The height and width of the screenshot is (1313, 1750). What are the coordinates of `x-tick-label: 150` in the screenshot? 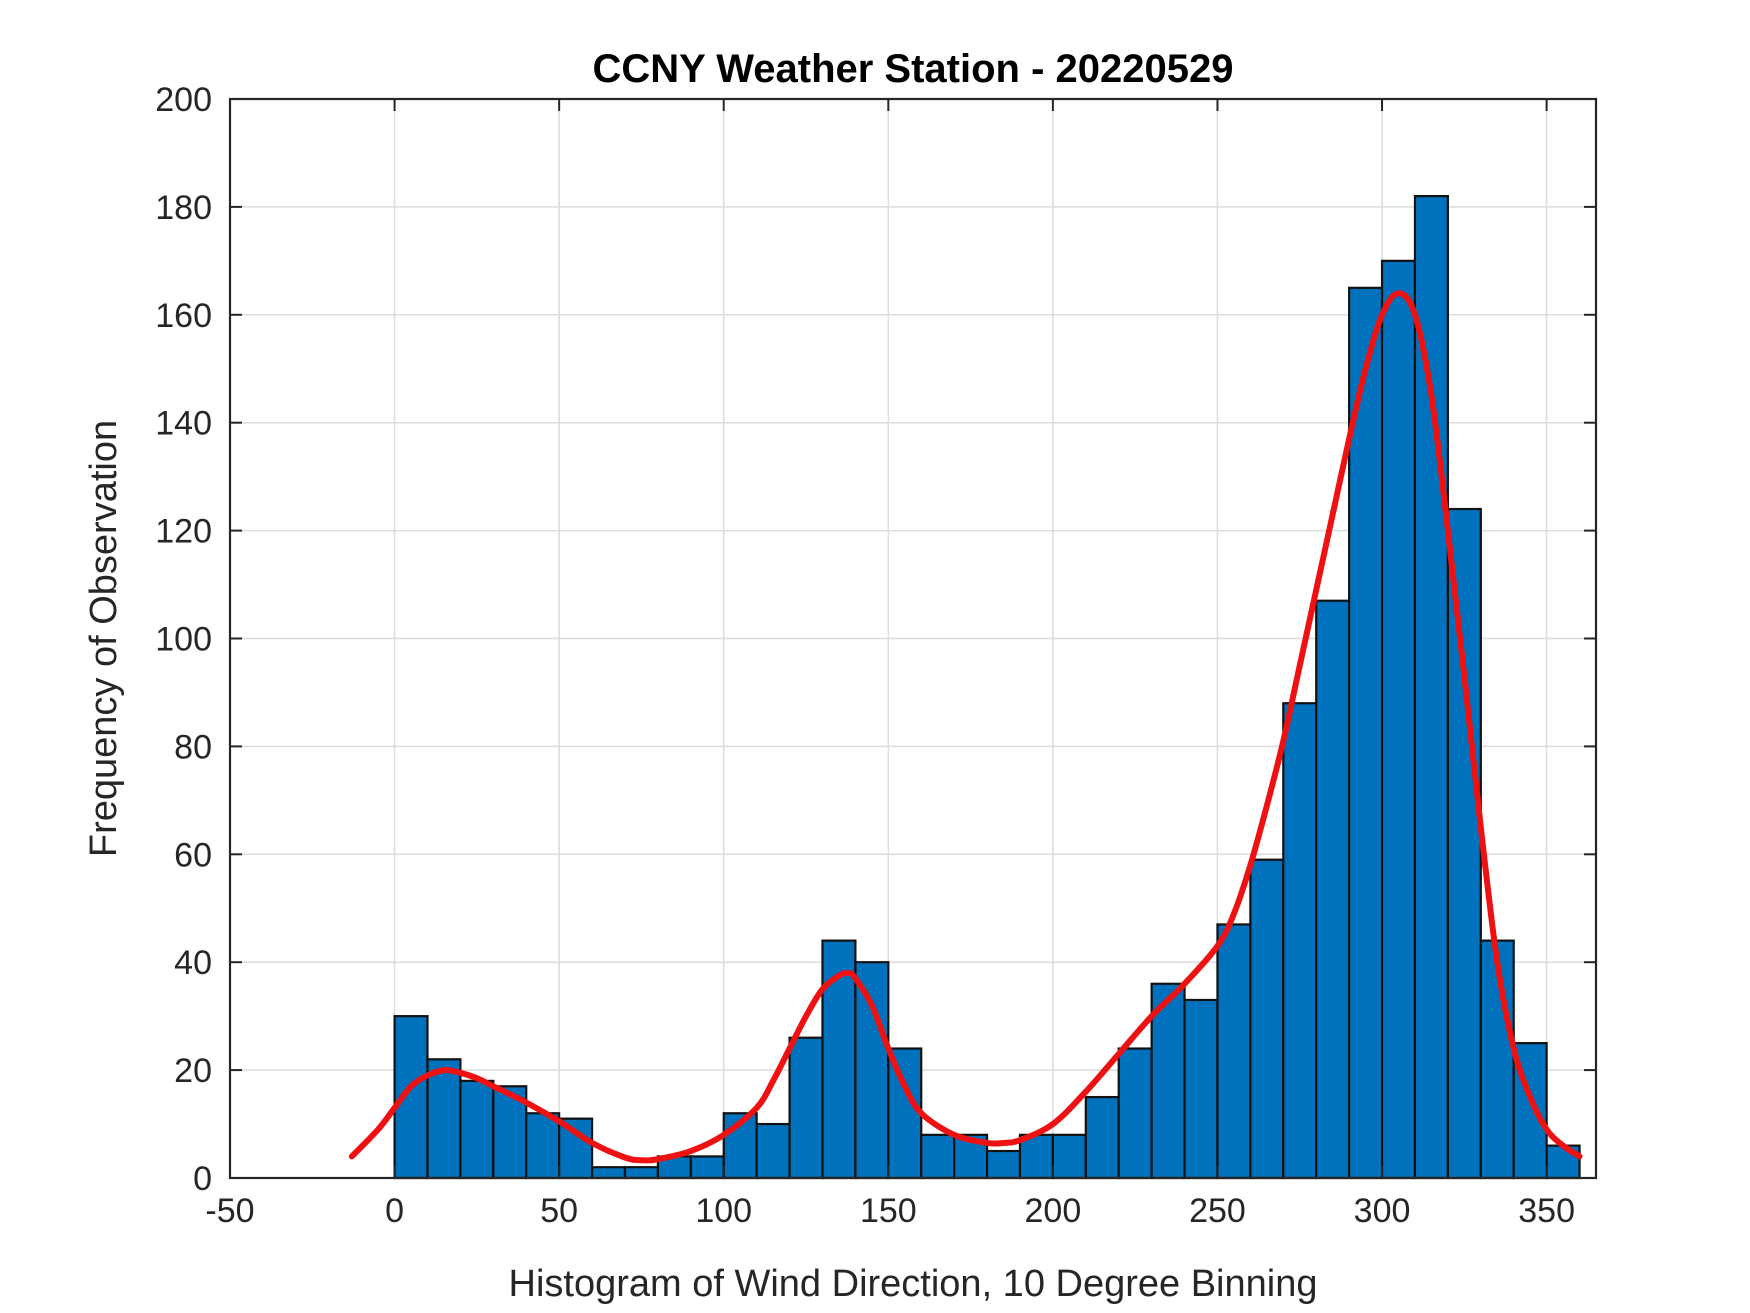 It's located at (888, 1211).